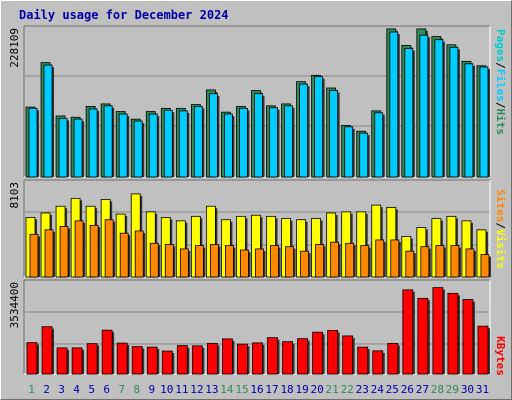 The image size is (512, 400). I want to click on day-label: 31, so click(482, 389).